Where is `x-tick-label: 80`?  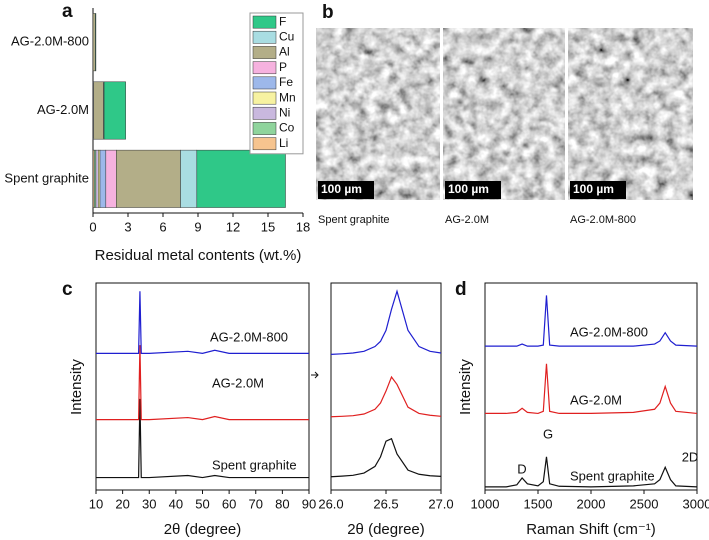 x-tick-label: 80 is located at coordinates (282, 503).